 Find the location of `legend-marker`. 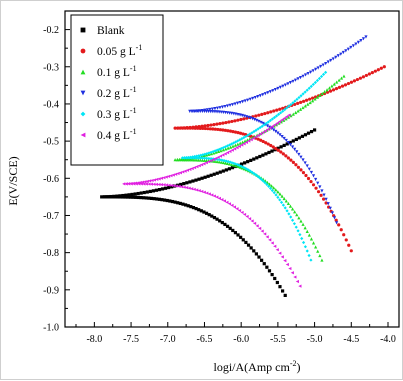

legend-marker is located at coordinates (83, 72).